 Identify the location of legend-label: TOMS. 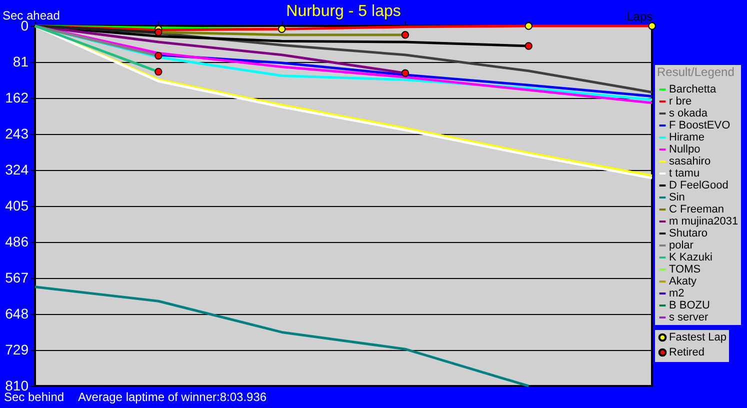
(685, 270).